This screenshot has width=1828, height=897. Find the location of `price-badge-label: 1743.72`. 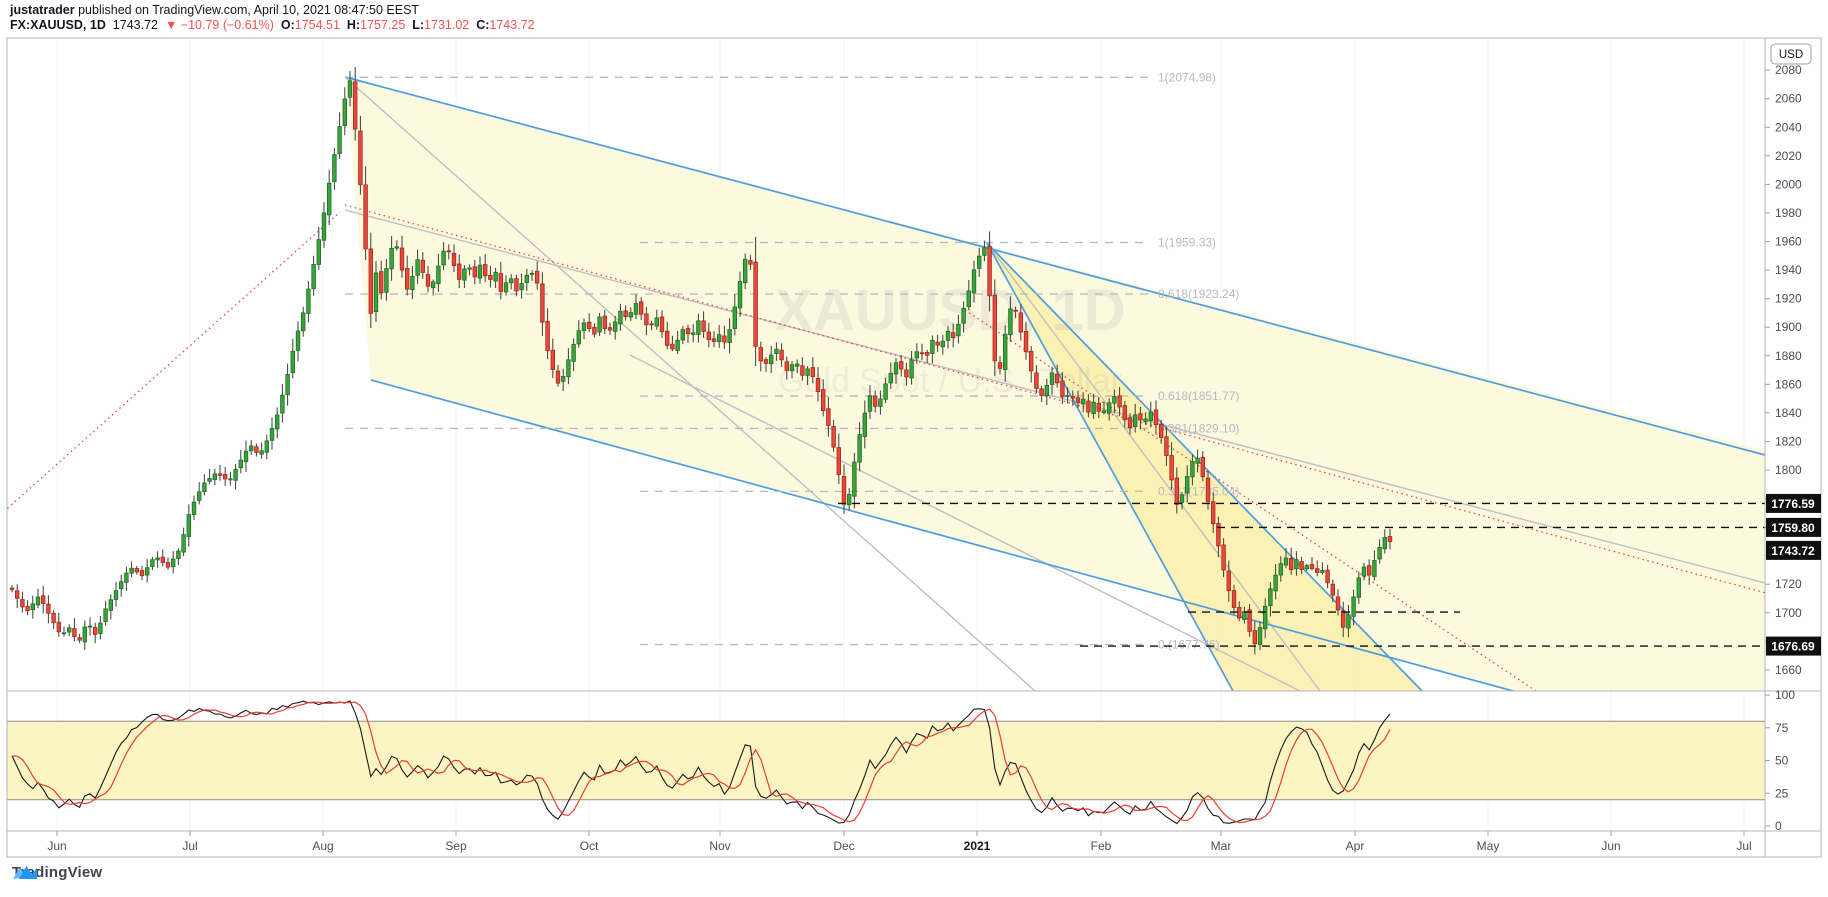

price-badge-label: 1743.72 is located at coordinates (1793, 551).